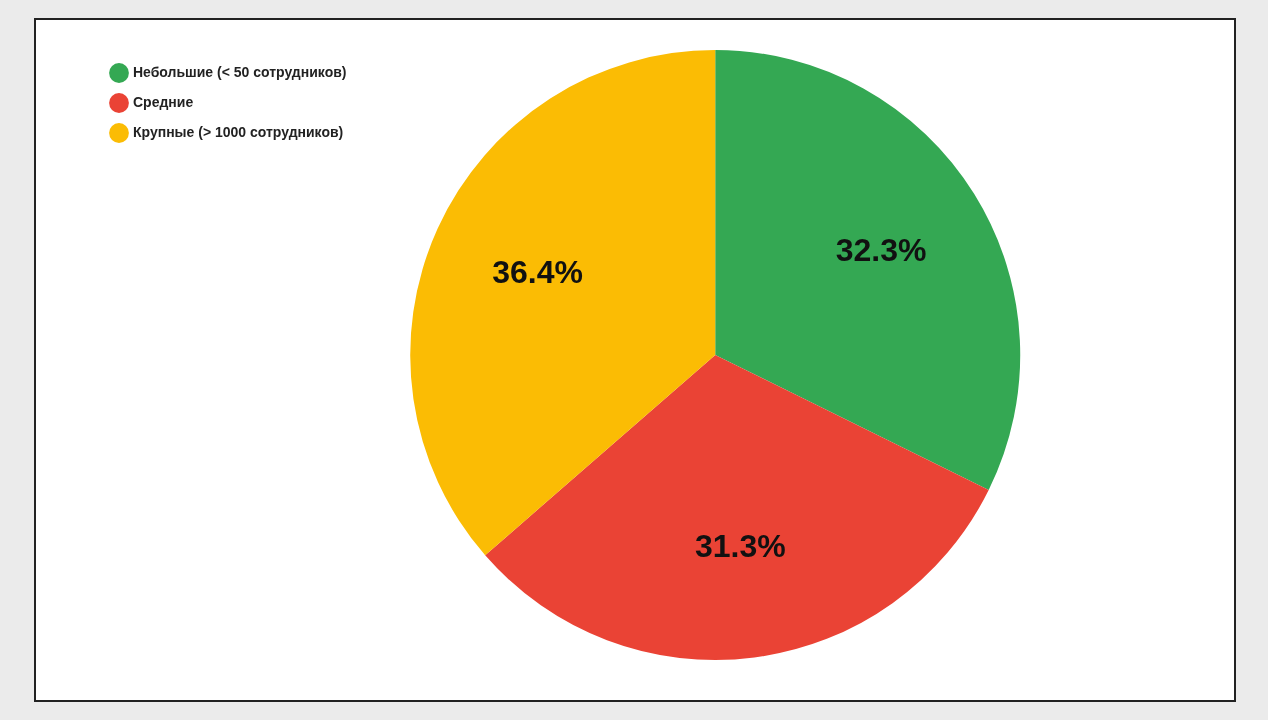  What do you see at coordinates (740, 546) in the screenshot?
I see `data-label: 31.3%` at bounding box center [740, 546].